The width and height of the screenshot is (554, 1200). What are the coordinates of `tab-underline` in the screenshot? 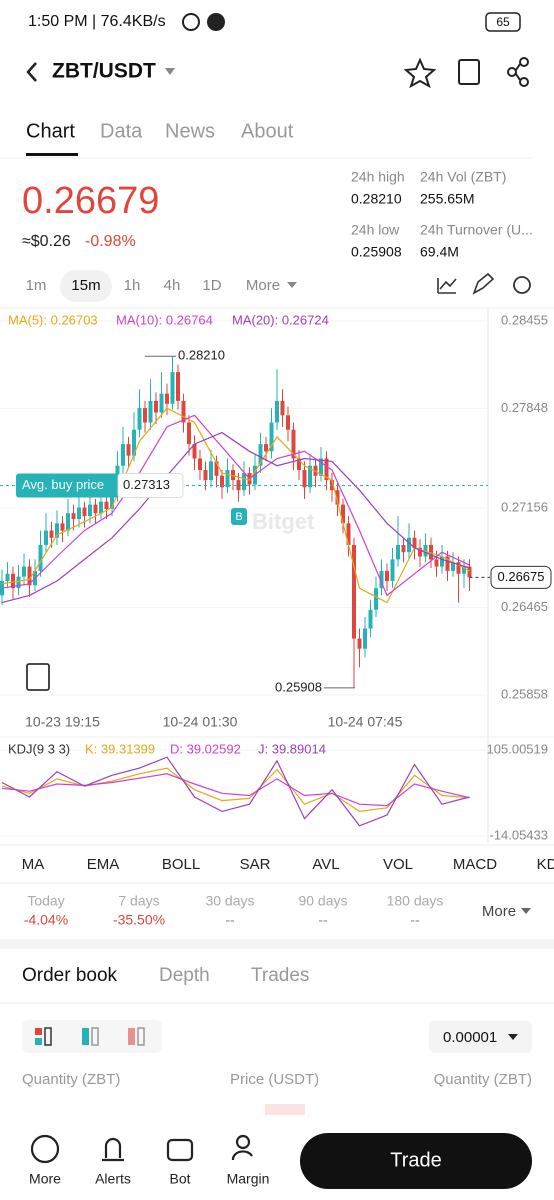 It's located at (52, 154).